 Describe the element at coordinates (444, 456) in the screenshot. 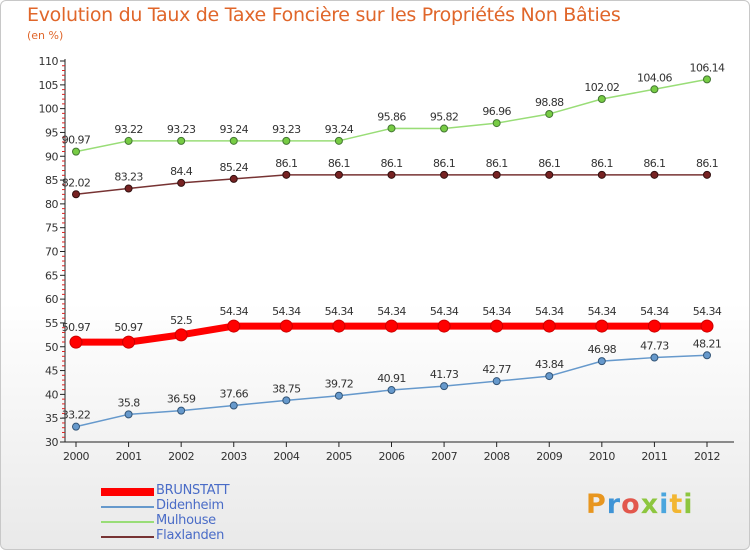

I see `x-tick-label: 2007` at that location.